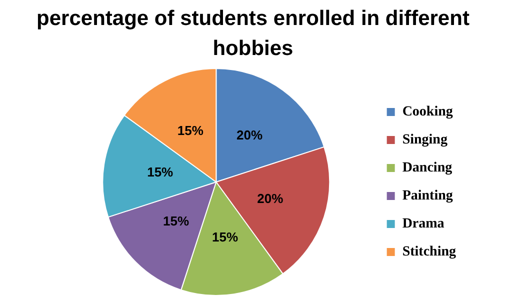 The image size is (506, 307). I want to click on legend-label: Drama, so click(423, 224).